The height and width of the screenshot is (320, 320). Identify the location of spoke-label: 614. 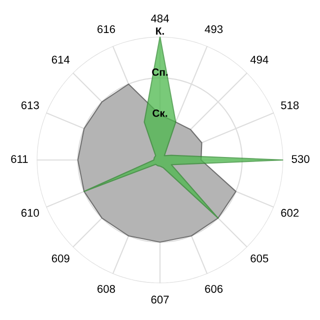
(61, 60).